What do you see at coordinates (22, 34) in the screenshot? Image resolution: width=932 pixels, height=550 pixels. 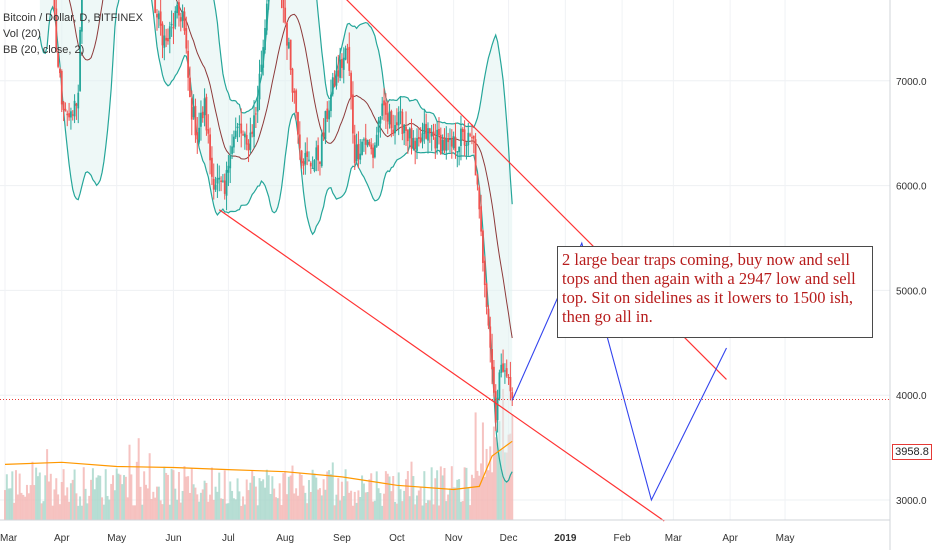 I see `indicator-volume-label: Vol (20)` at bounding box center [22, 34].